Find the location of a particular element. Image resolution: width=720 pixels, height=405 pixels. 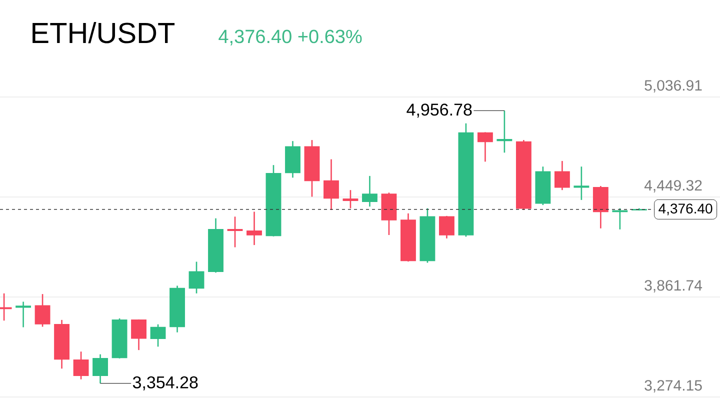

annotation: 3,354.28 is located at coordinates (165, 383).